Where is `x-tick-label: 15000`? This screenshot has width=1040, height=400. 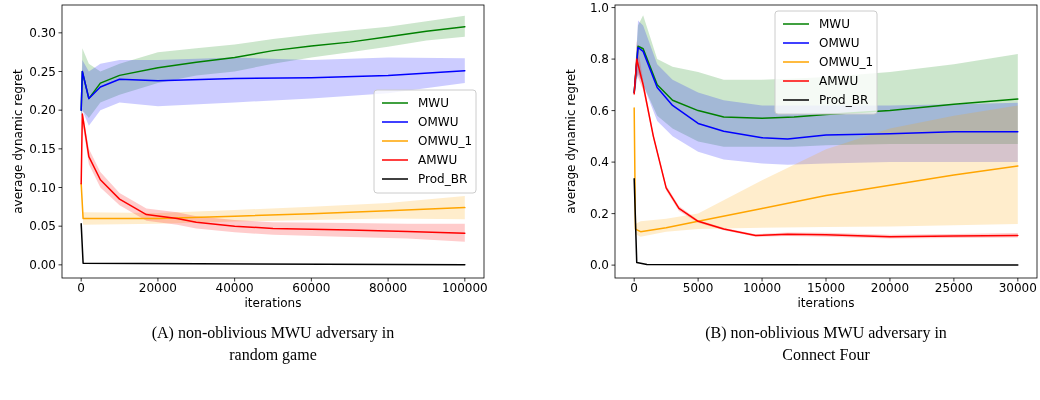 x-tick-label: 15000 is located at coordinates (826, 288).